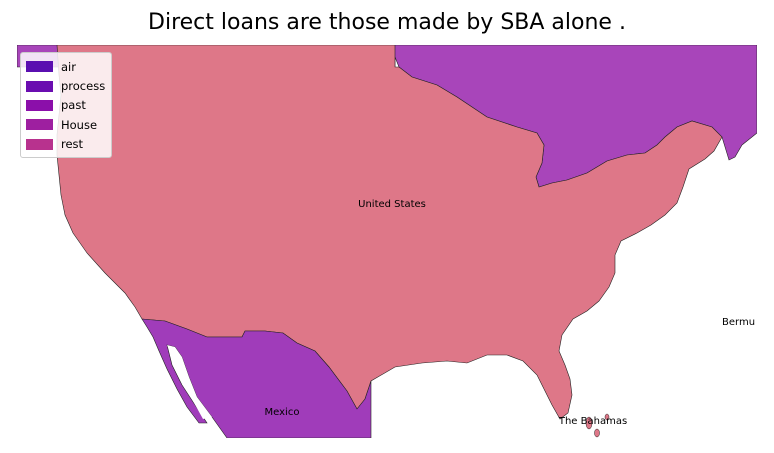 The image size is (774, 453). I want to click on legend-item: air, so click(65, 66).